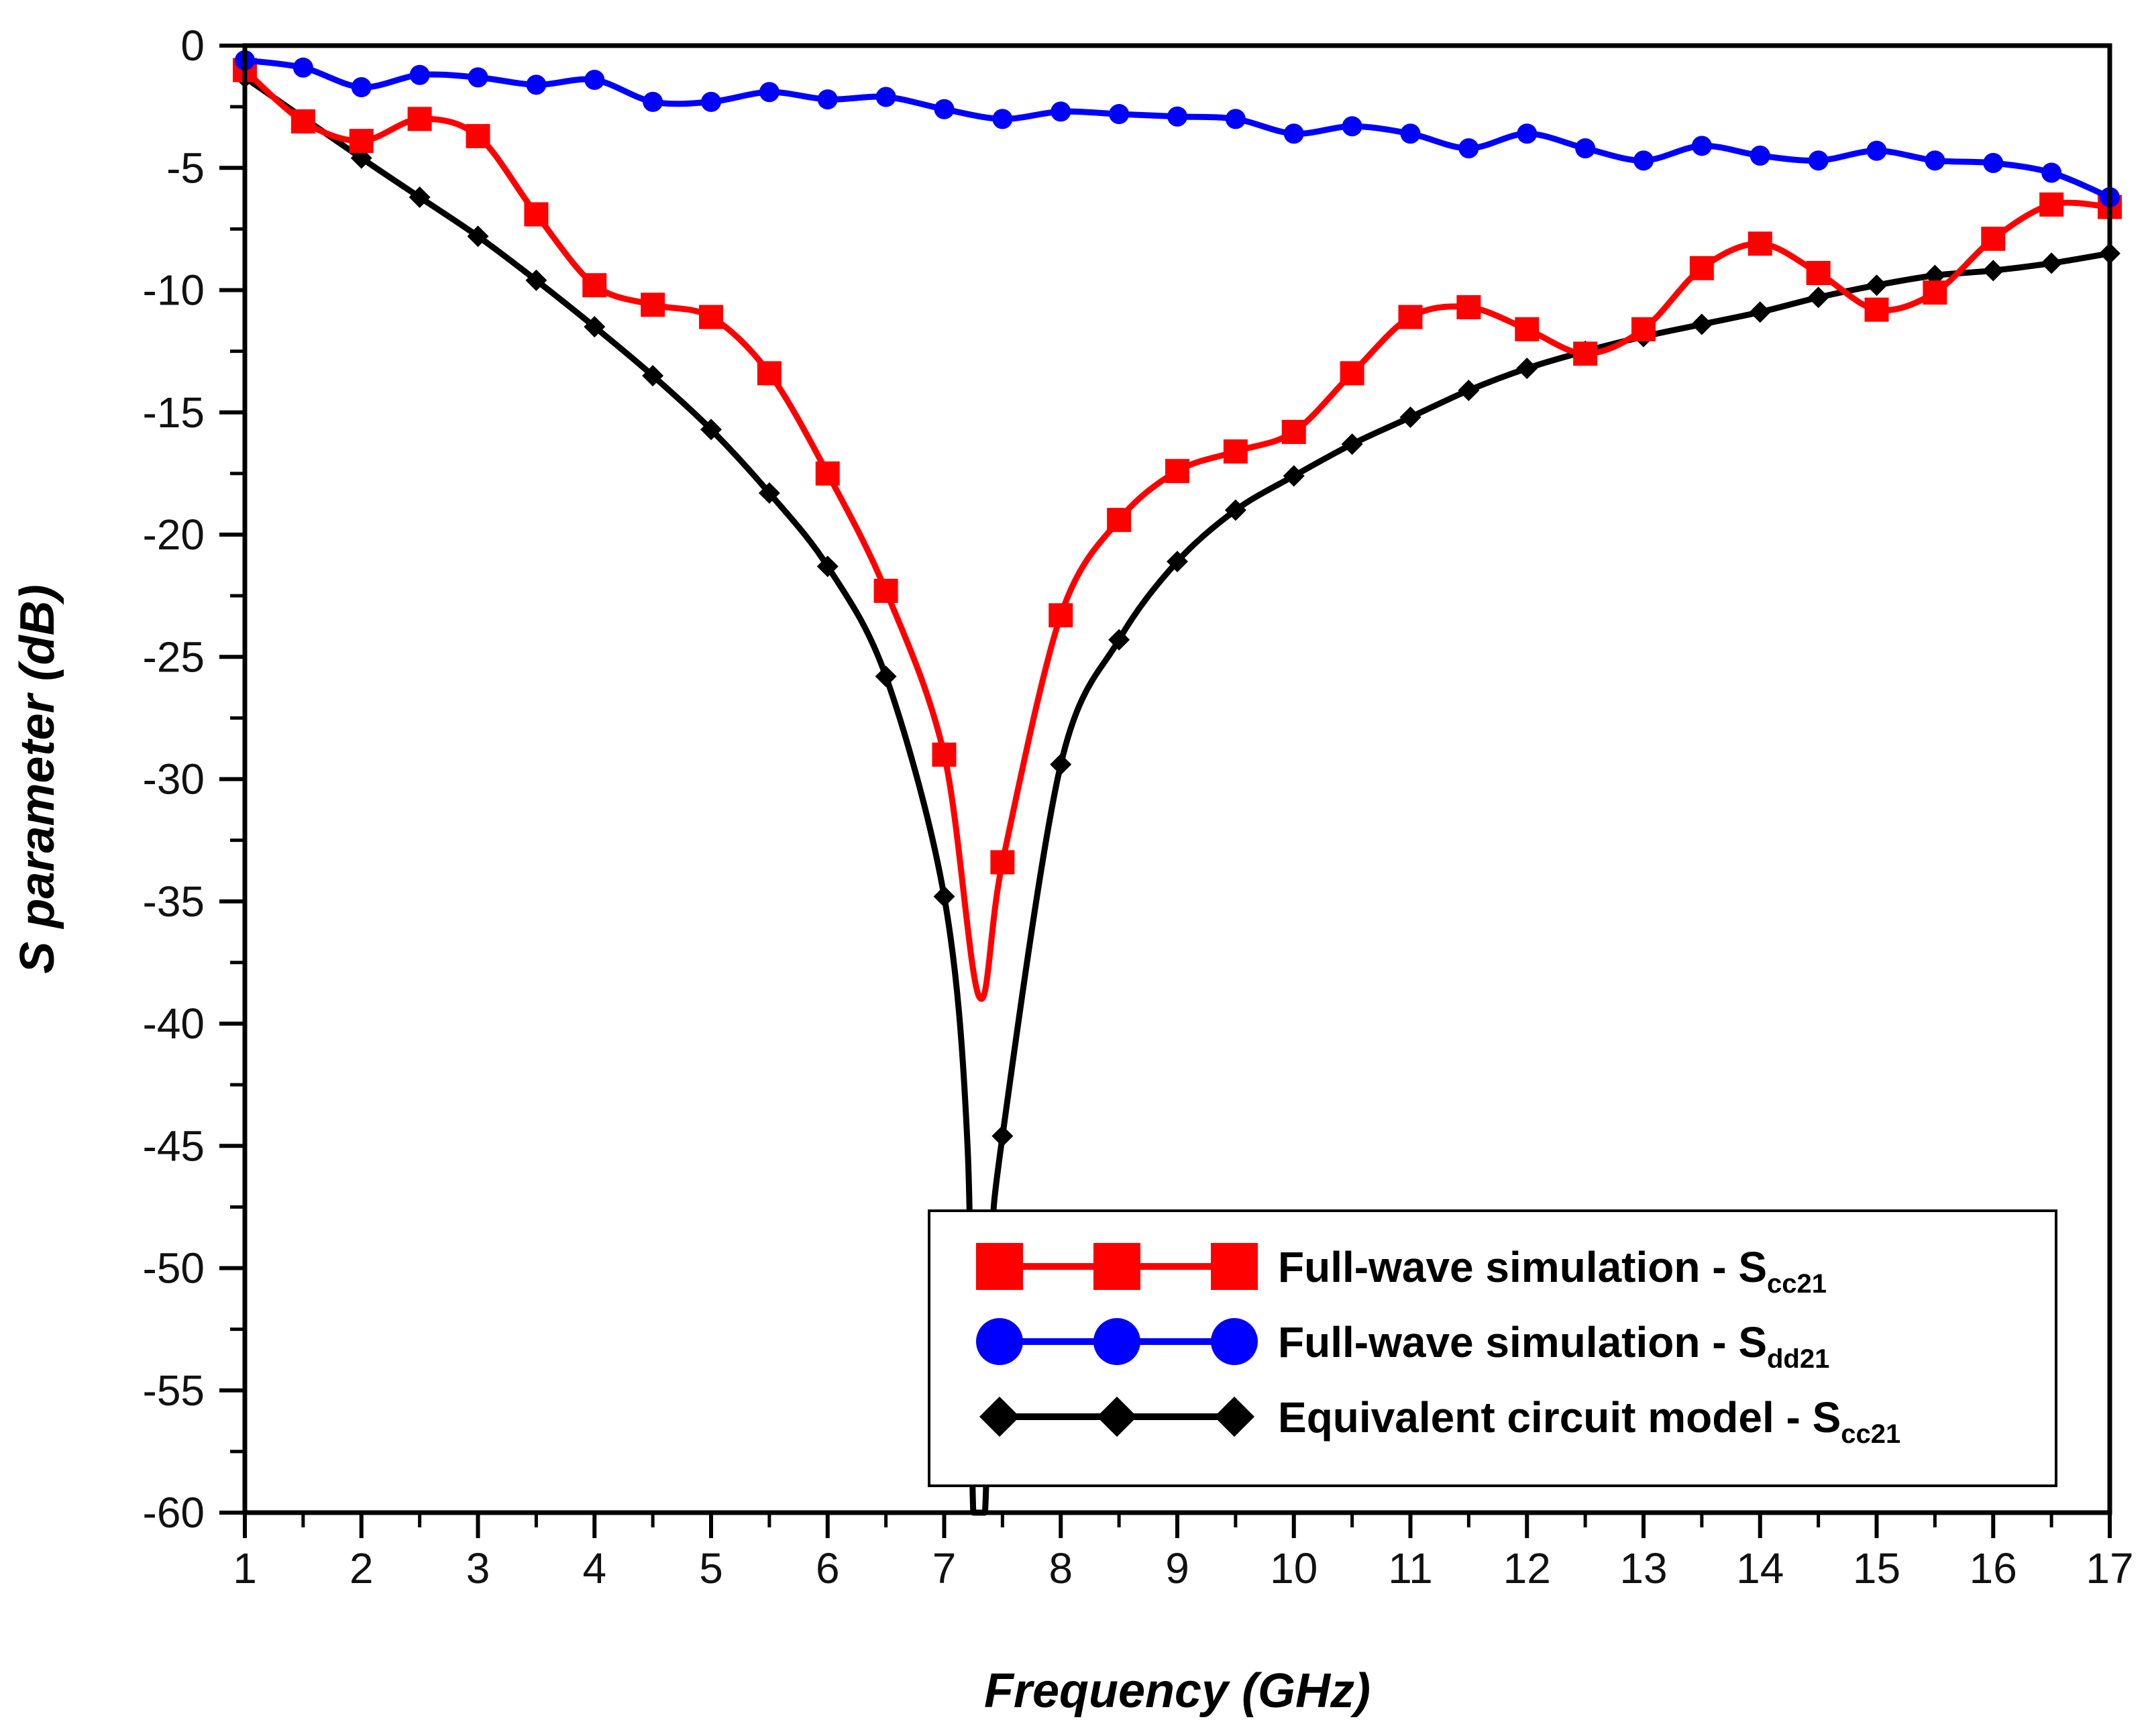 Image resolution: width=2150 pixels, height=1736 pixels. Describe the element at coordinates (174, 534) in the screenshot. I see `y-tick-label: -20` at that location.